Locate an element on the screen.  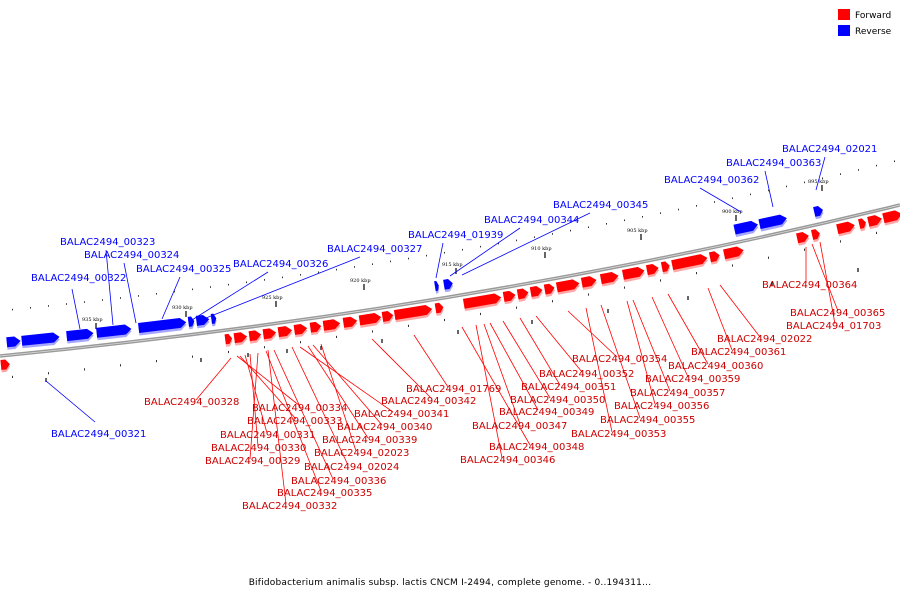
gene-label-forward: BALAC2494_00360 is located at coordinates (715, 366).